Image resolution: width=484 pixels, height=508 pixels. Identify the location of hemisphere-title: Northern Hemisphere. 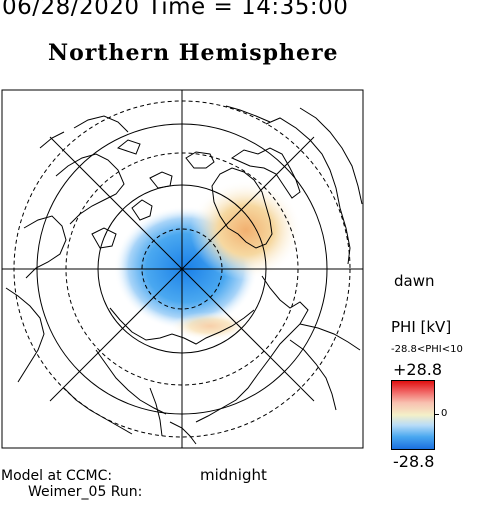
(193, 53).